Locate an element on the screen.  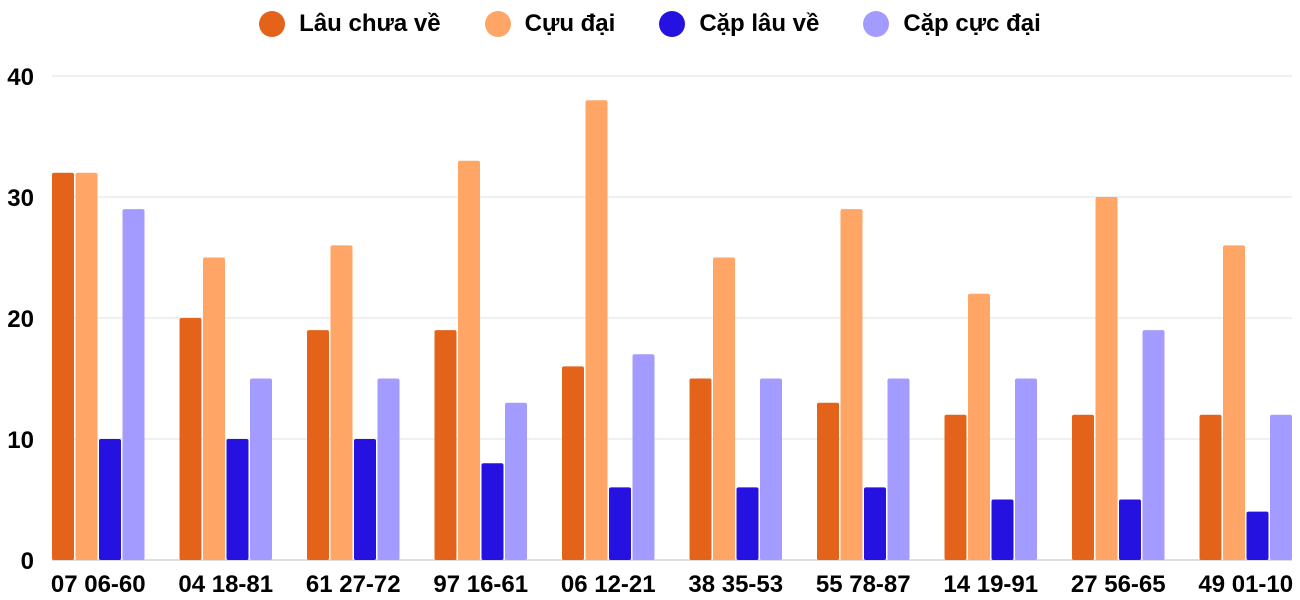
legend-label: Cặp lâu về is located at coordinates (759, 23).